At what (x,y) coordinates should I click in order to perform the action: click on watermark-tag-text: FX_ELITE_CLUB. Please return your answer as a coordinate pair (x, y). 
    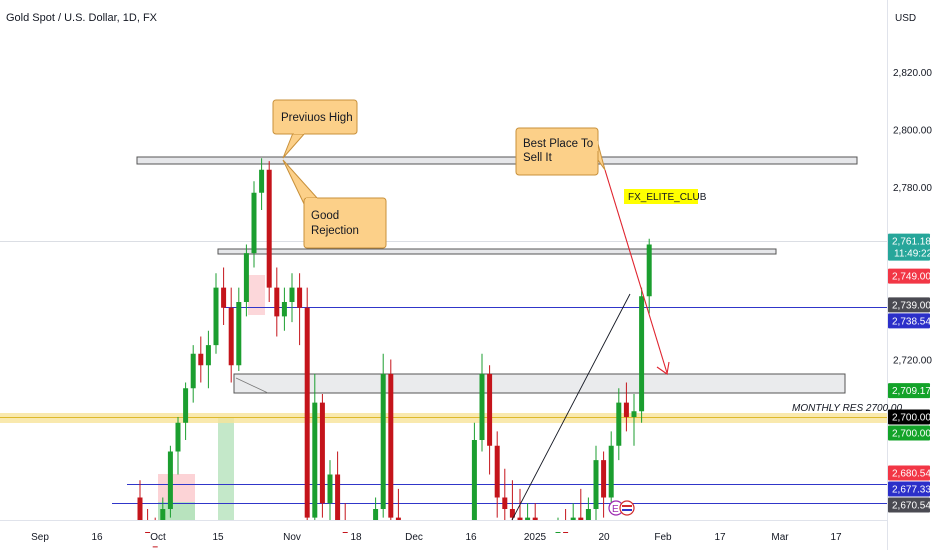
    Looking at the image, I should click on (667, 197).